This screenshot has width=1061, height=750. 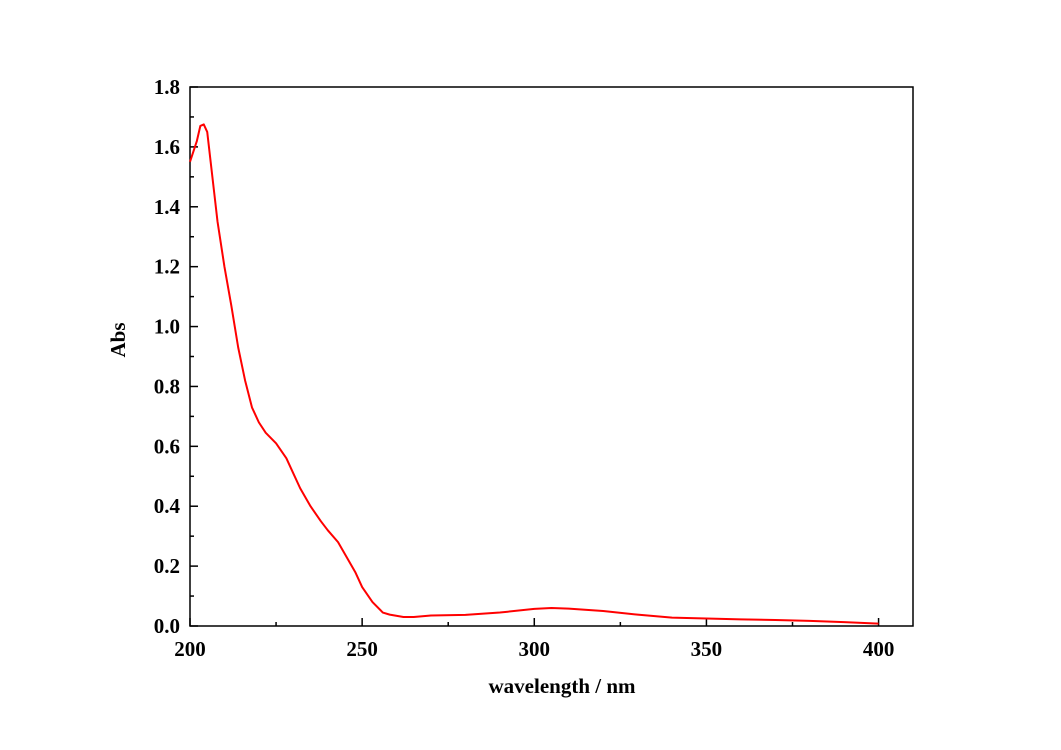 I want to click on y-tick-label: 1.2, so click(x=167, y=267).